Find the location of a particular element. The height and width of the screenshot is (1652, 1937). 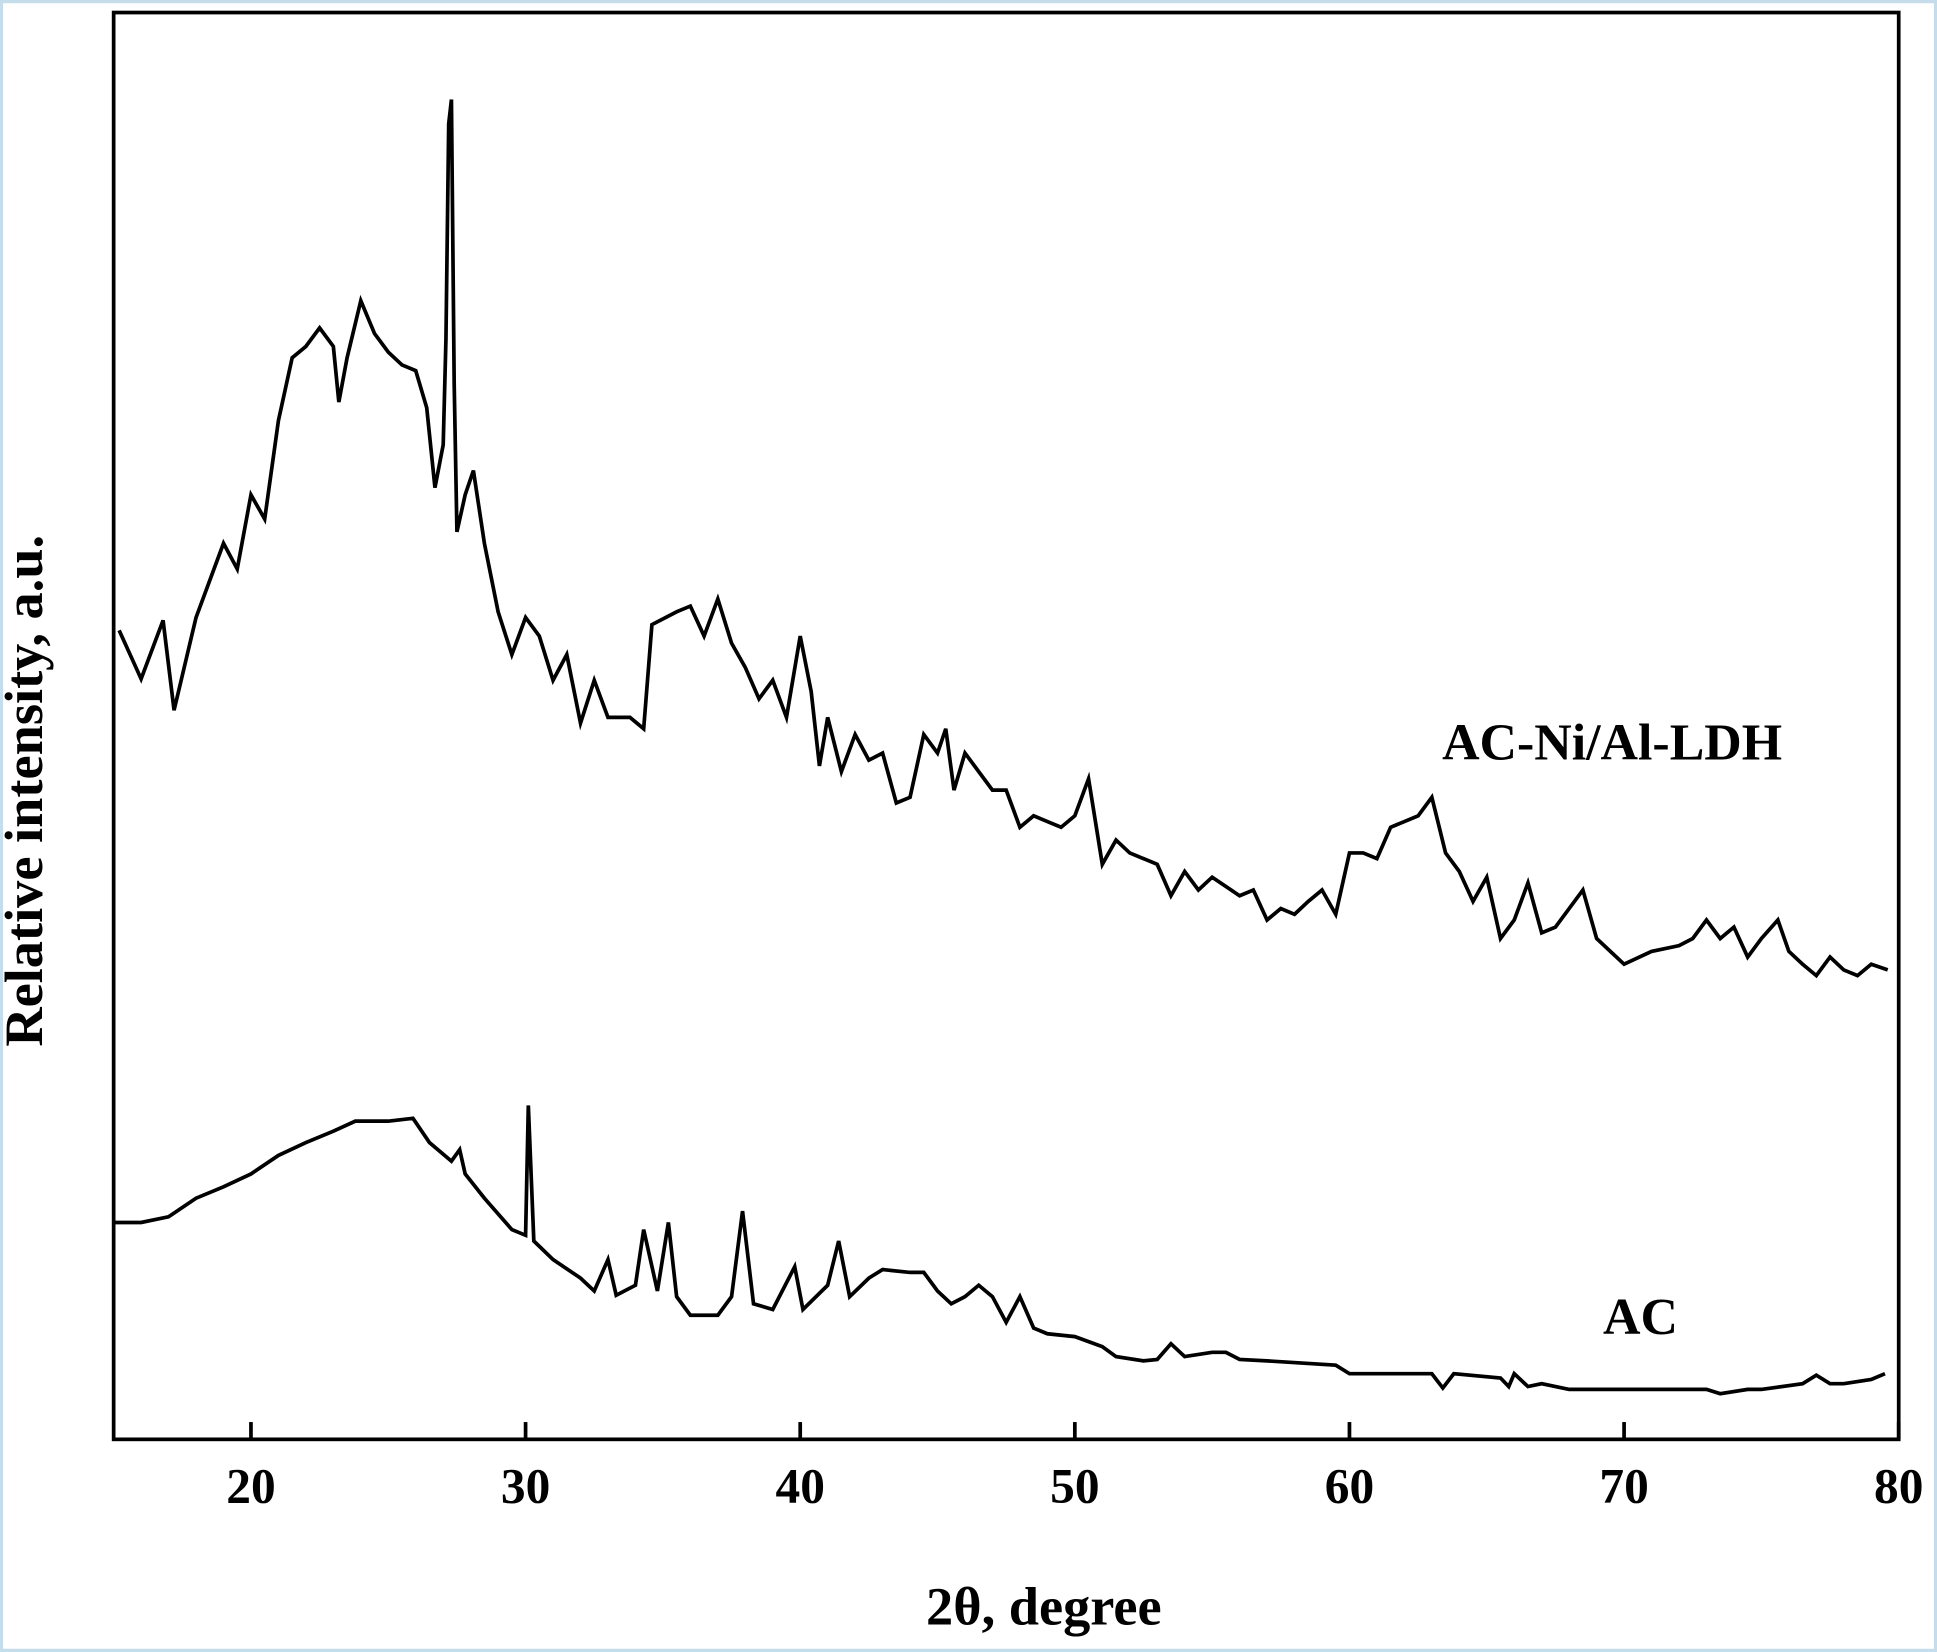

series-label: AC is located at coordinates (1640, 1317).